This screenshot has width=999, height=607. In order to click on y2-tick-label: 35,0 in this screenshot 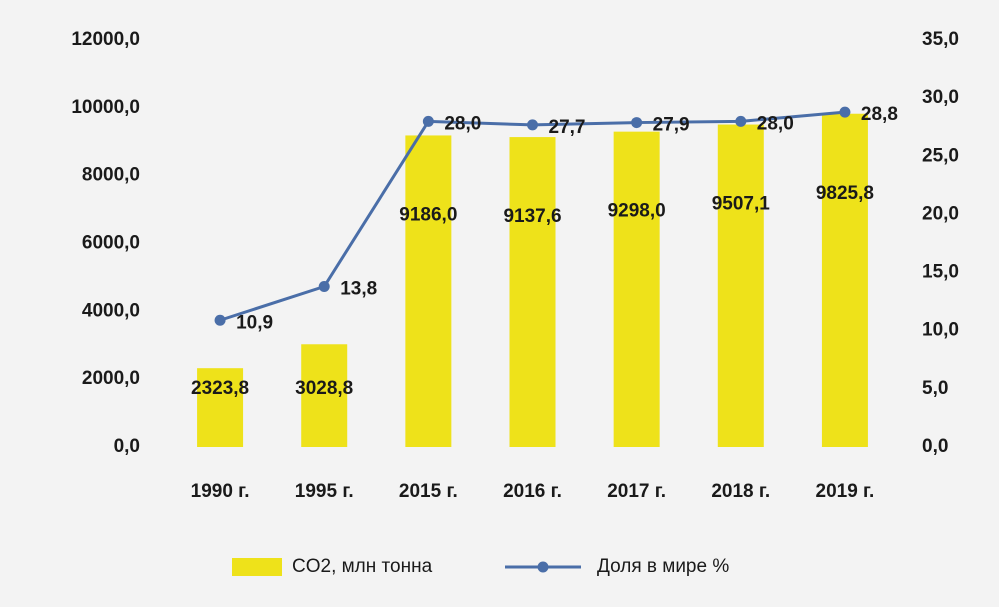, I will do `click(940, 39)`.